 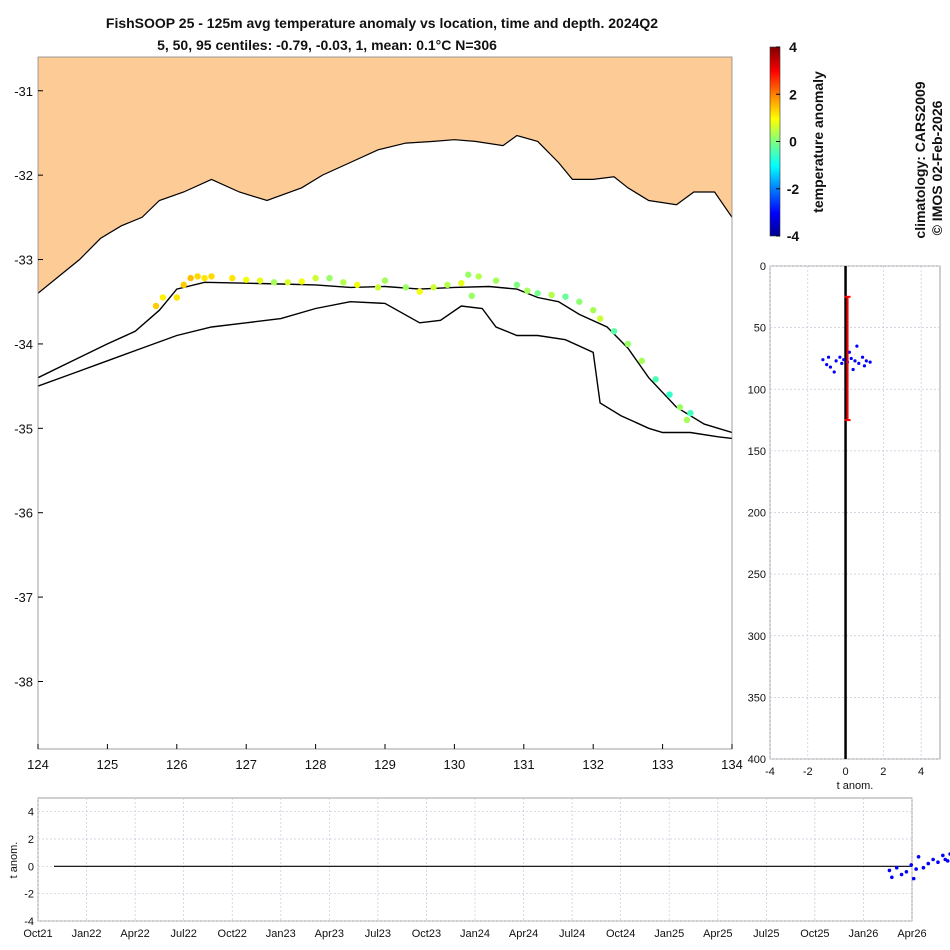 What do you see at coordinates (760, 329) in the screenshot?
I see `depth-y-tick-label: 50` at bounding box center [760, 329].